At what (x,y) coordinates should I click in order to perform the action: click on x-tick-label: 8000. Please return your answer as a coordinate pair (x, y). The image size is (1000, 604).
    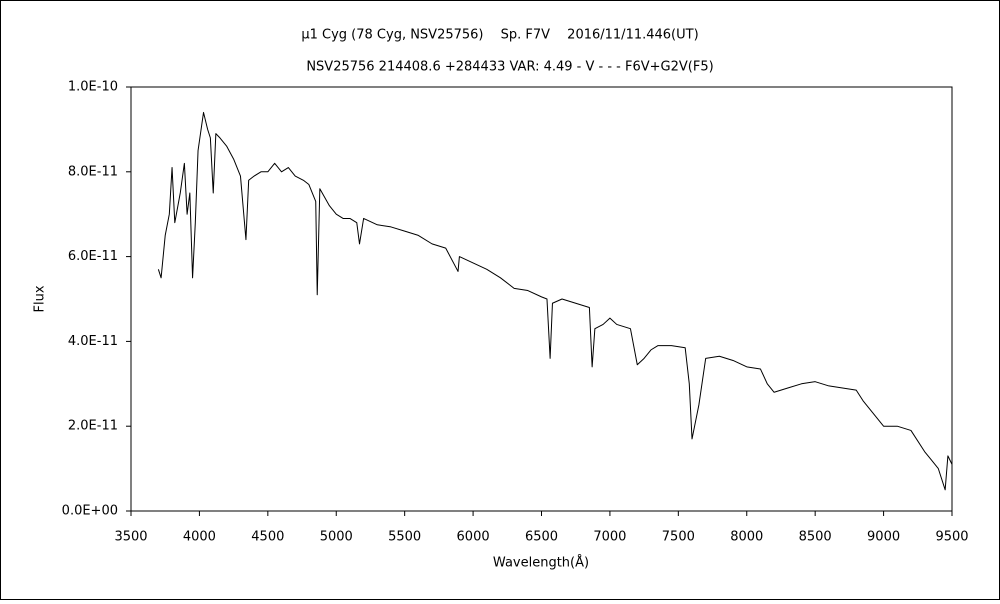
    Looking at the image, I should click on (746, 537).